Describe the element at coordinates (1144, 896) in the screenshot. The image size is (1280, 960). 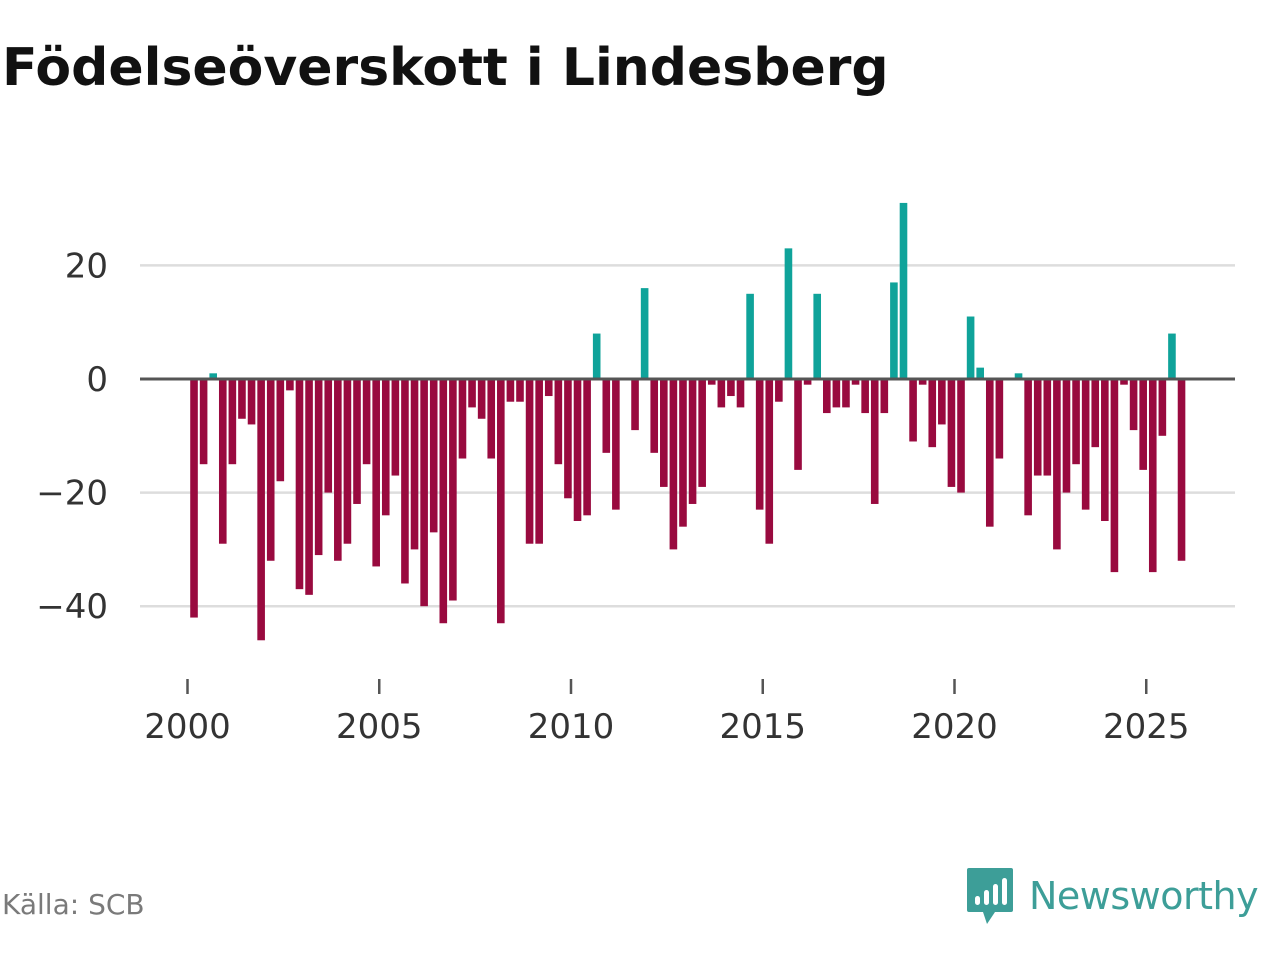
I see `brand-name: Newsworthy` at that location.